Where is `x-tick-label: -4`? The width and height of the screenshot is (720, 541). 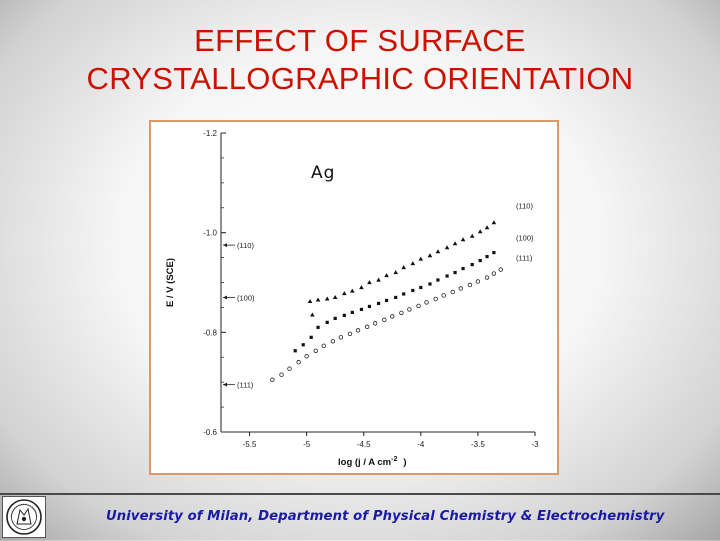
x-tick-label: -4 is located at coordinates (421, 444).